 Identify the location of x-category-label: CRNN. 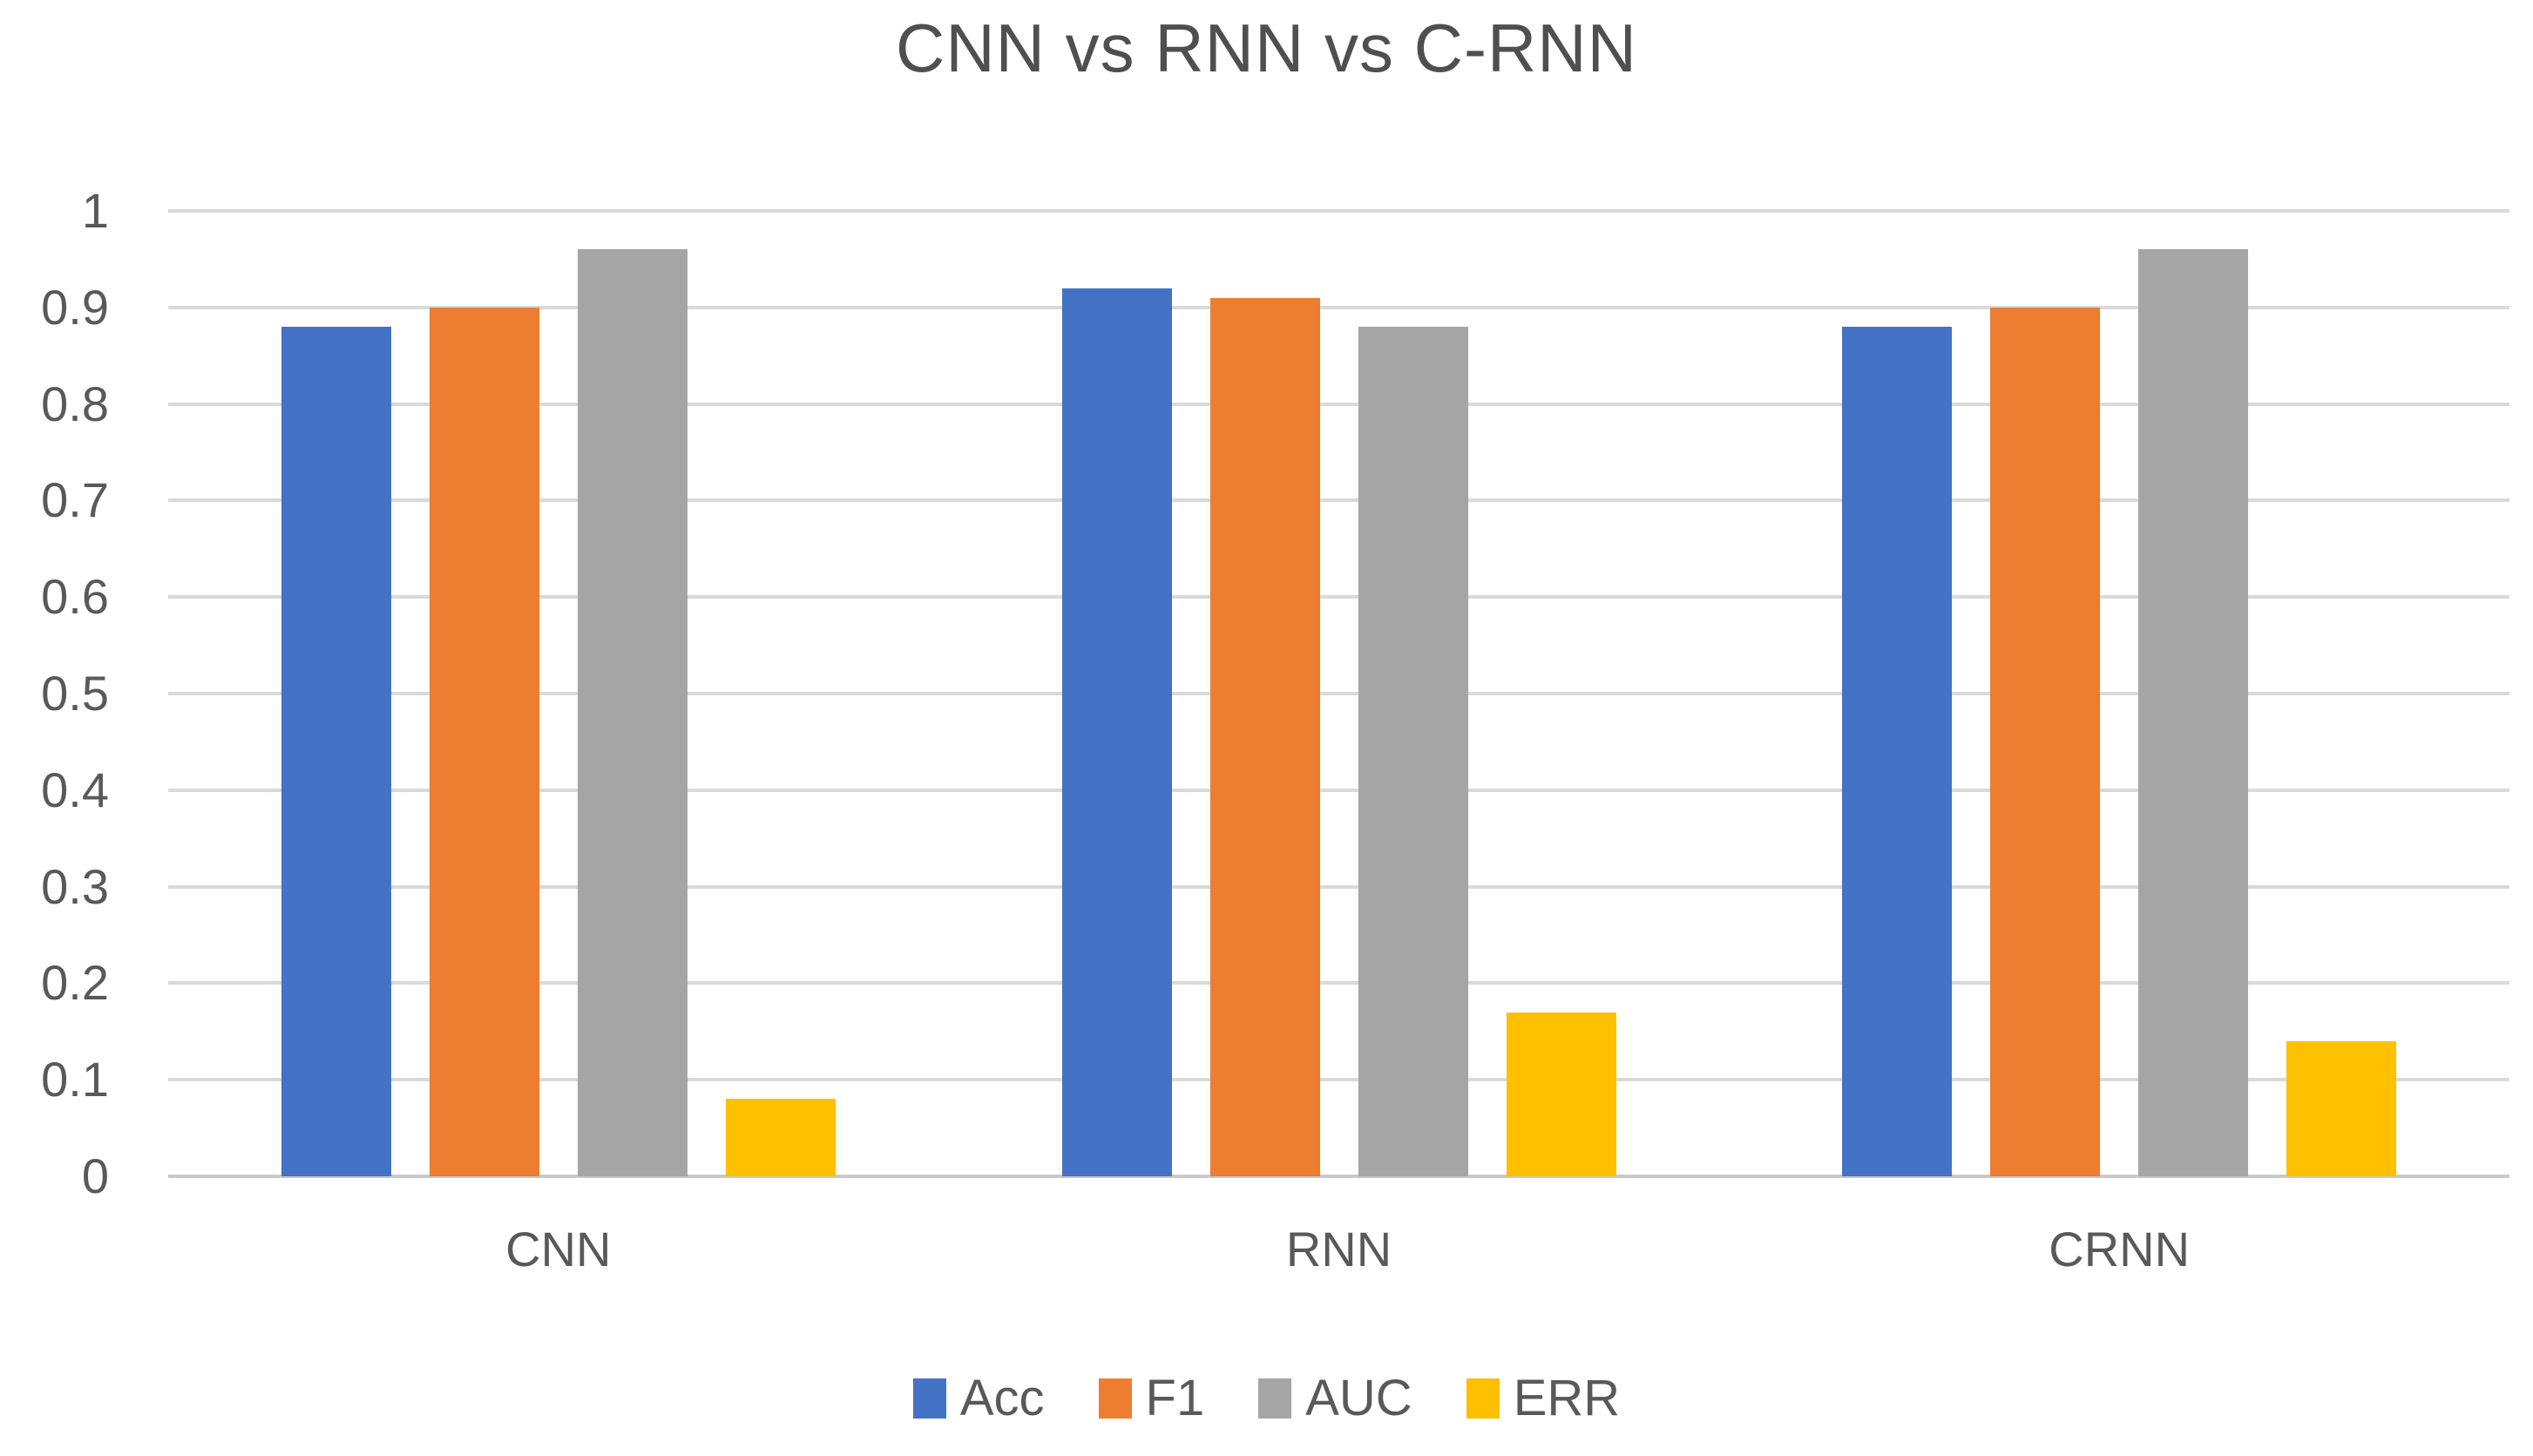
(2120, 1249).